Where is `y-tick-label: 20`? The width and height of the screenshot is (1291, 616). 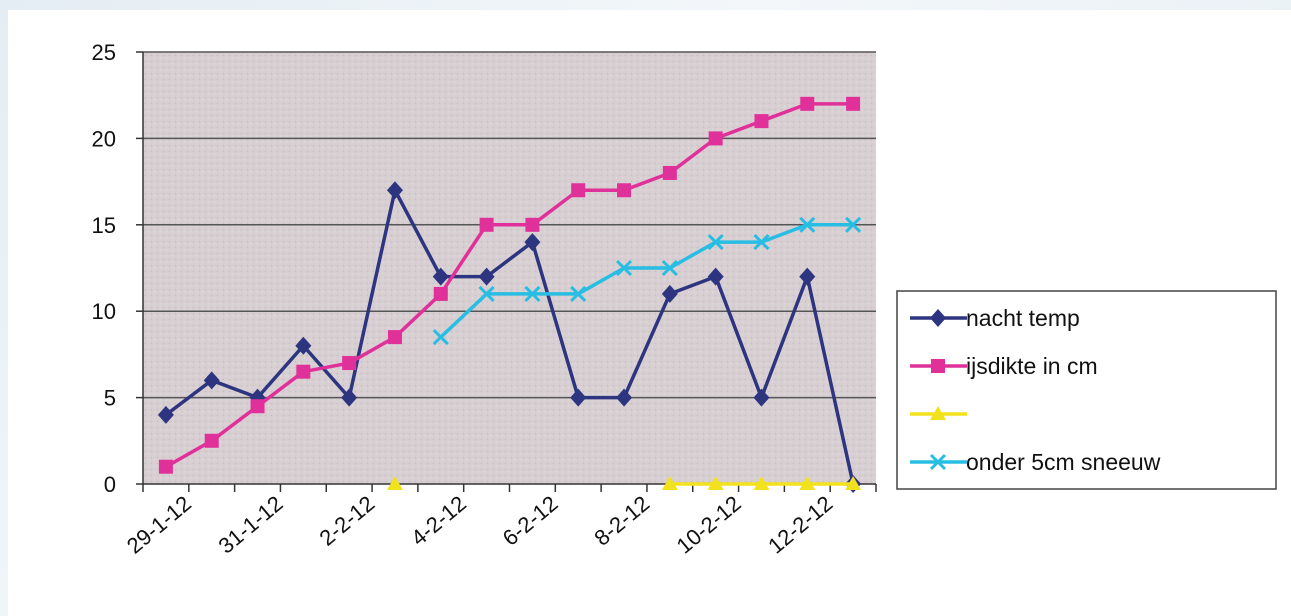 y-tick-label: 20 is located at coordinates (104, 138).